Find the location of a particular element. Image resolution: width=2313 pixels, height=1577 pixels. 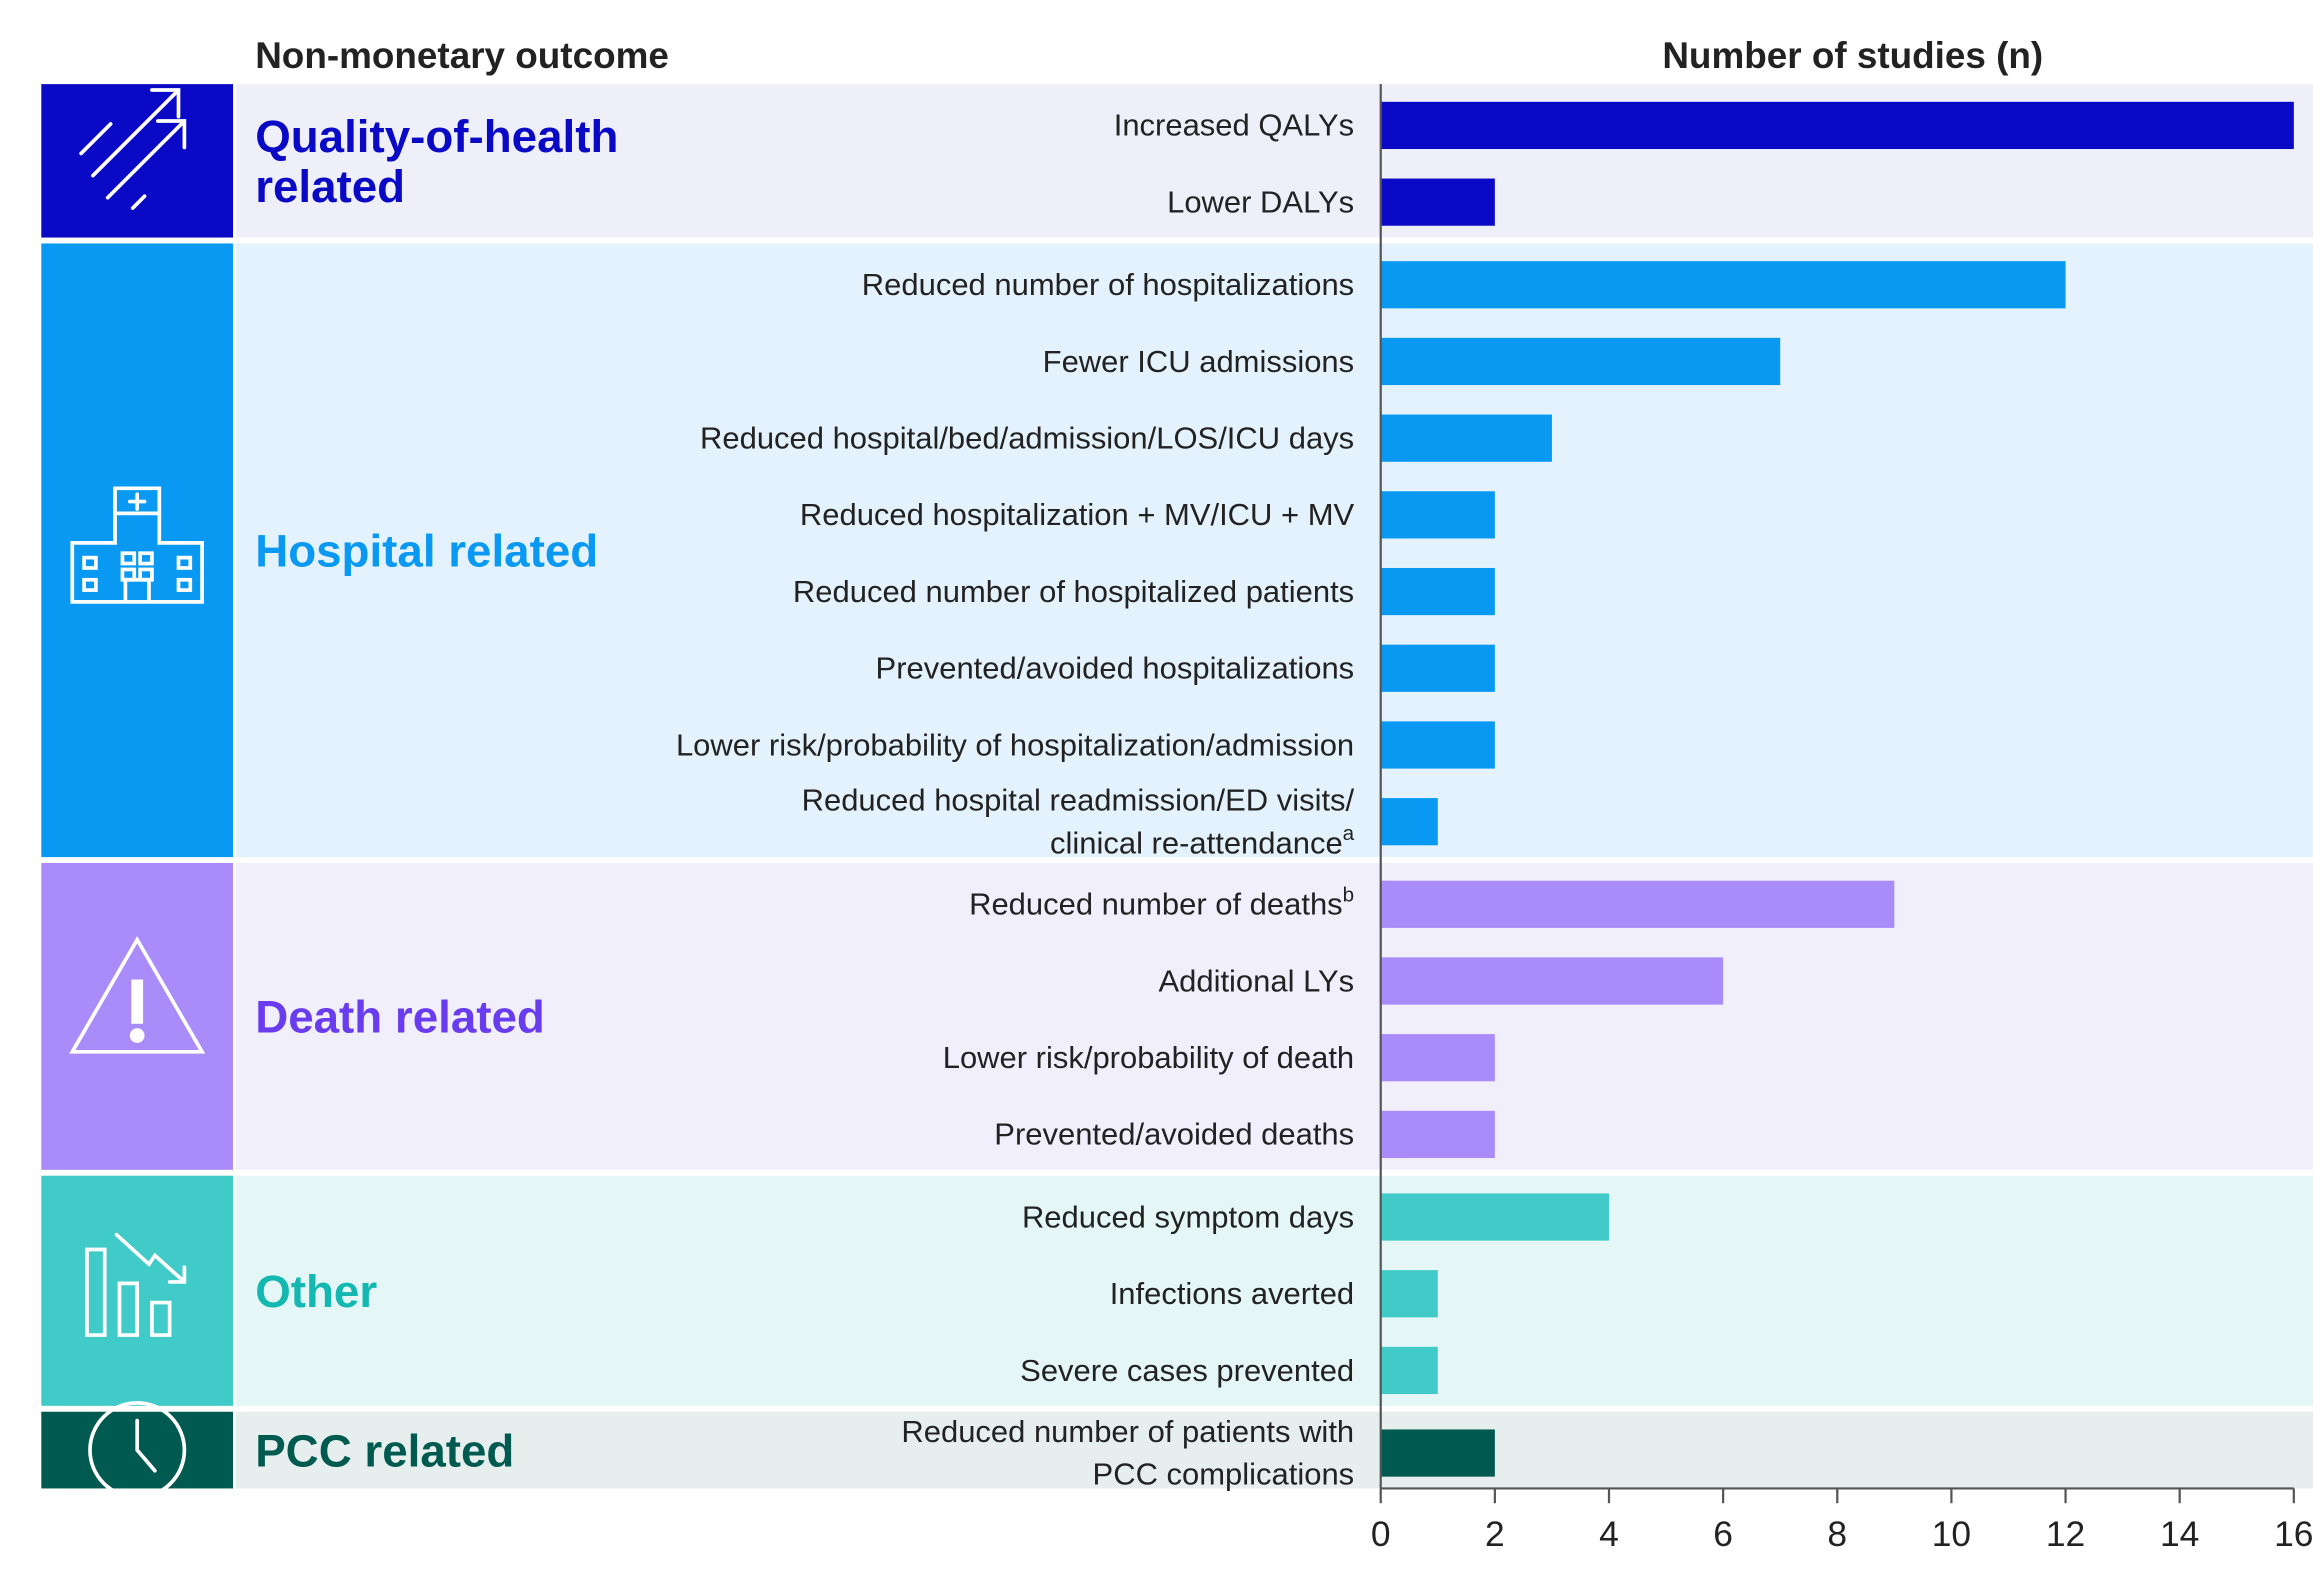

category-label: clinical re-attendancea is located at coordinates (1202, 841).